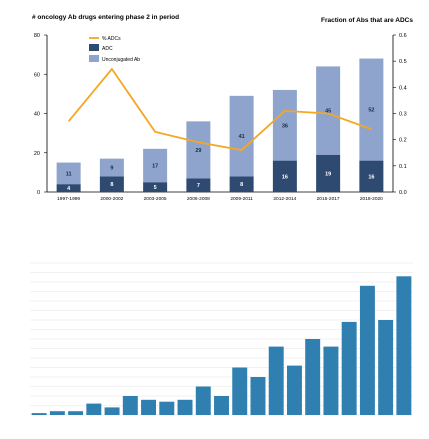 This screenshot has width=429, height=439. I want to click on y-tick-label: 60, so click(37, 75).